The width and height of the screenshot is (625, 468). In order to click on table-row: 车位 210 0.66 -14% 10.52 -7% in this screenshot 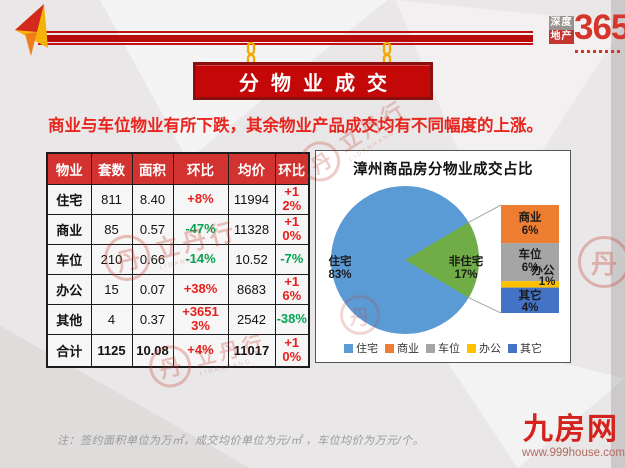, I will do `click(178, 259)`.